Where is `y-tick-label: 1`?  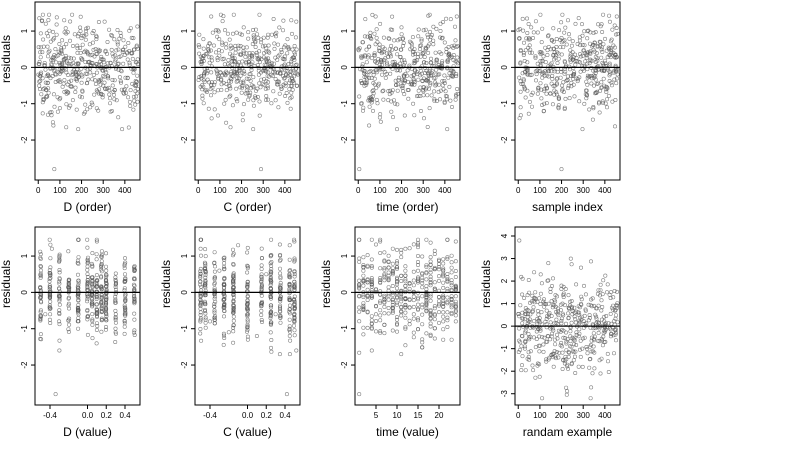 y-tick-label: 1 is located at coordinates (24, 255).